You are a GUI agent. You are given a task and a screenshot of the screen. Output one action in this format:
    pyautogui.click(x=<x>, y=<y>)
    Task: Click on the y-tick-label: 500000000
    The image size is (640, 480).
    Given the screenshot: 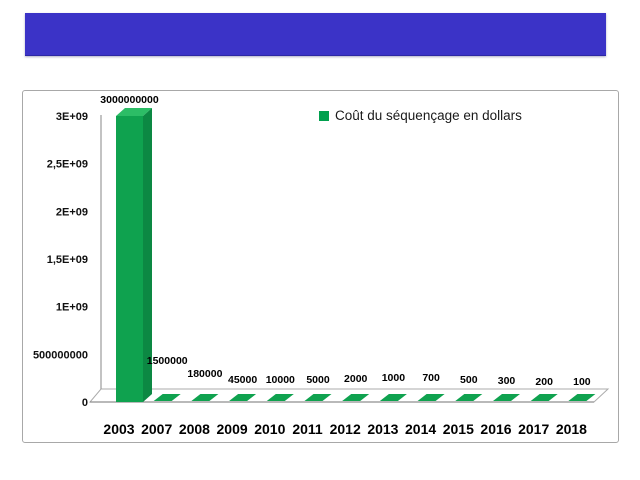 What is the action you would take?
    pyautogui.click(x=60, y=355)
    